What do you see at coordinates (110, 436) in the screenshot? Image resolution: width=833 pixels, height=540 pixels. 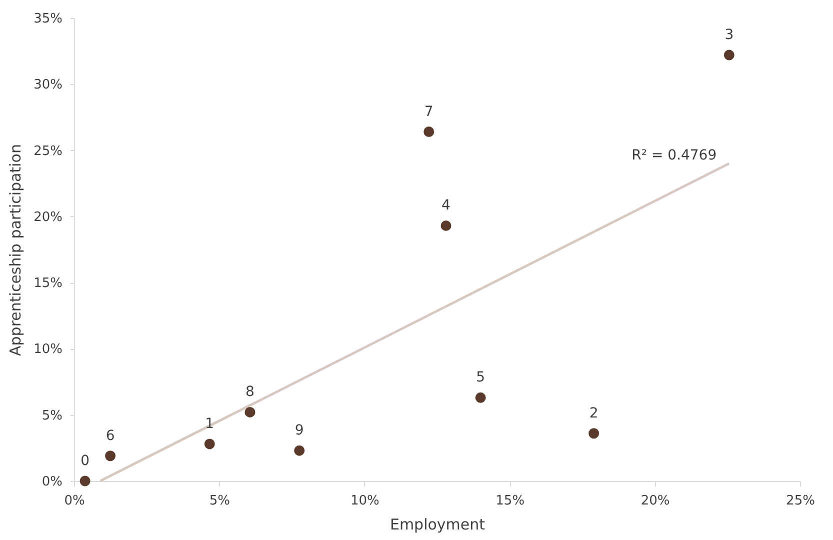 I see `annotation: 6` at bounding box center [110, 436].